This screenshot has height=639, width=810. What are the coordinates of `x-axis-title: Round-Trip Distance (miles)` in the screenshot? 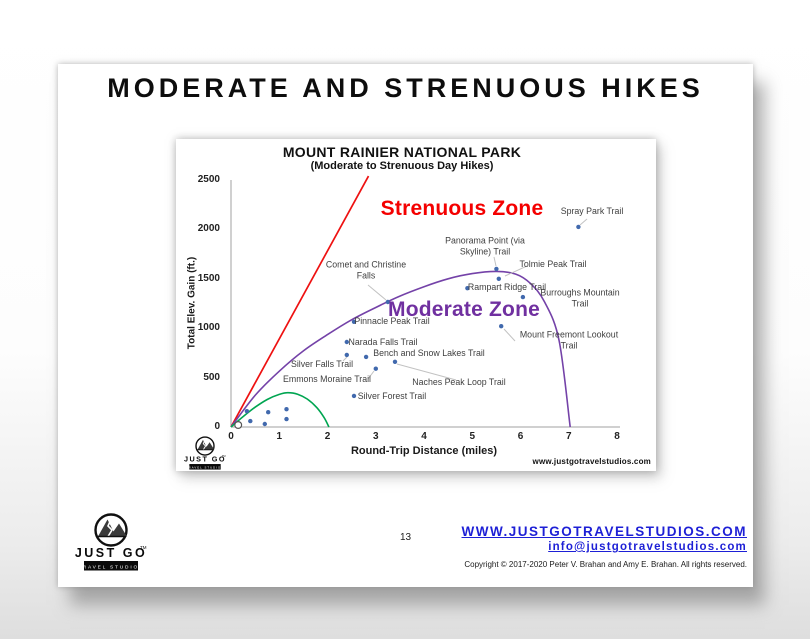 It's located at (424, 451).